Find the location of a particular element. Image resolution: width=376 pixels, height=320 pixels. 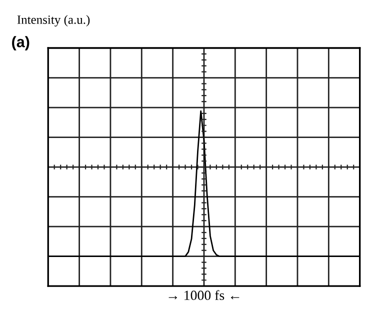

x-axis-title: → 1000 fs ← is located at coordinates (204, 295).